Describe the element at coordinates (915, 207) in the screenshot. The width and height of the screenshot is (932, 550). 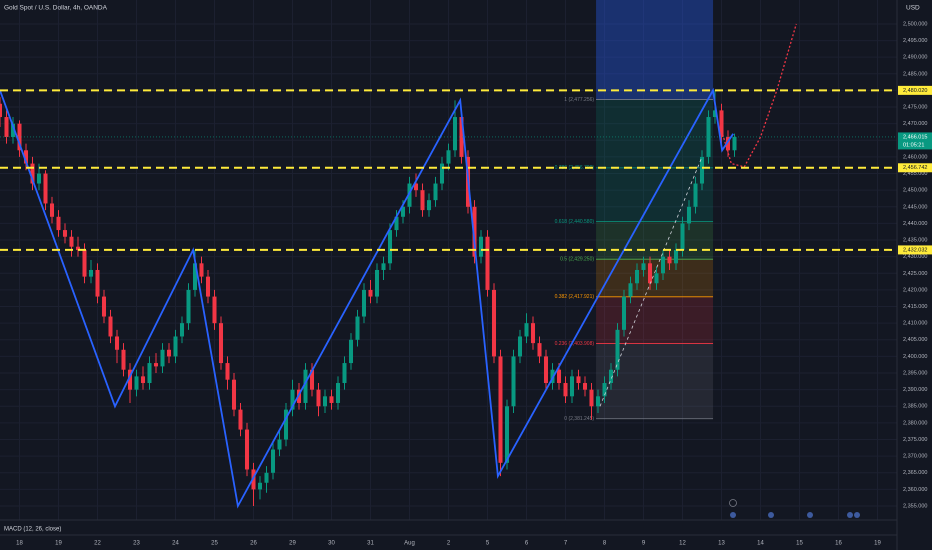
I see `y-tick-label: 2,445.000` at that location.